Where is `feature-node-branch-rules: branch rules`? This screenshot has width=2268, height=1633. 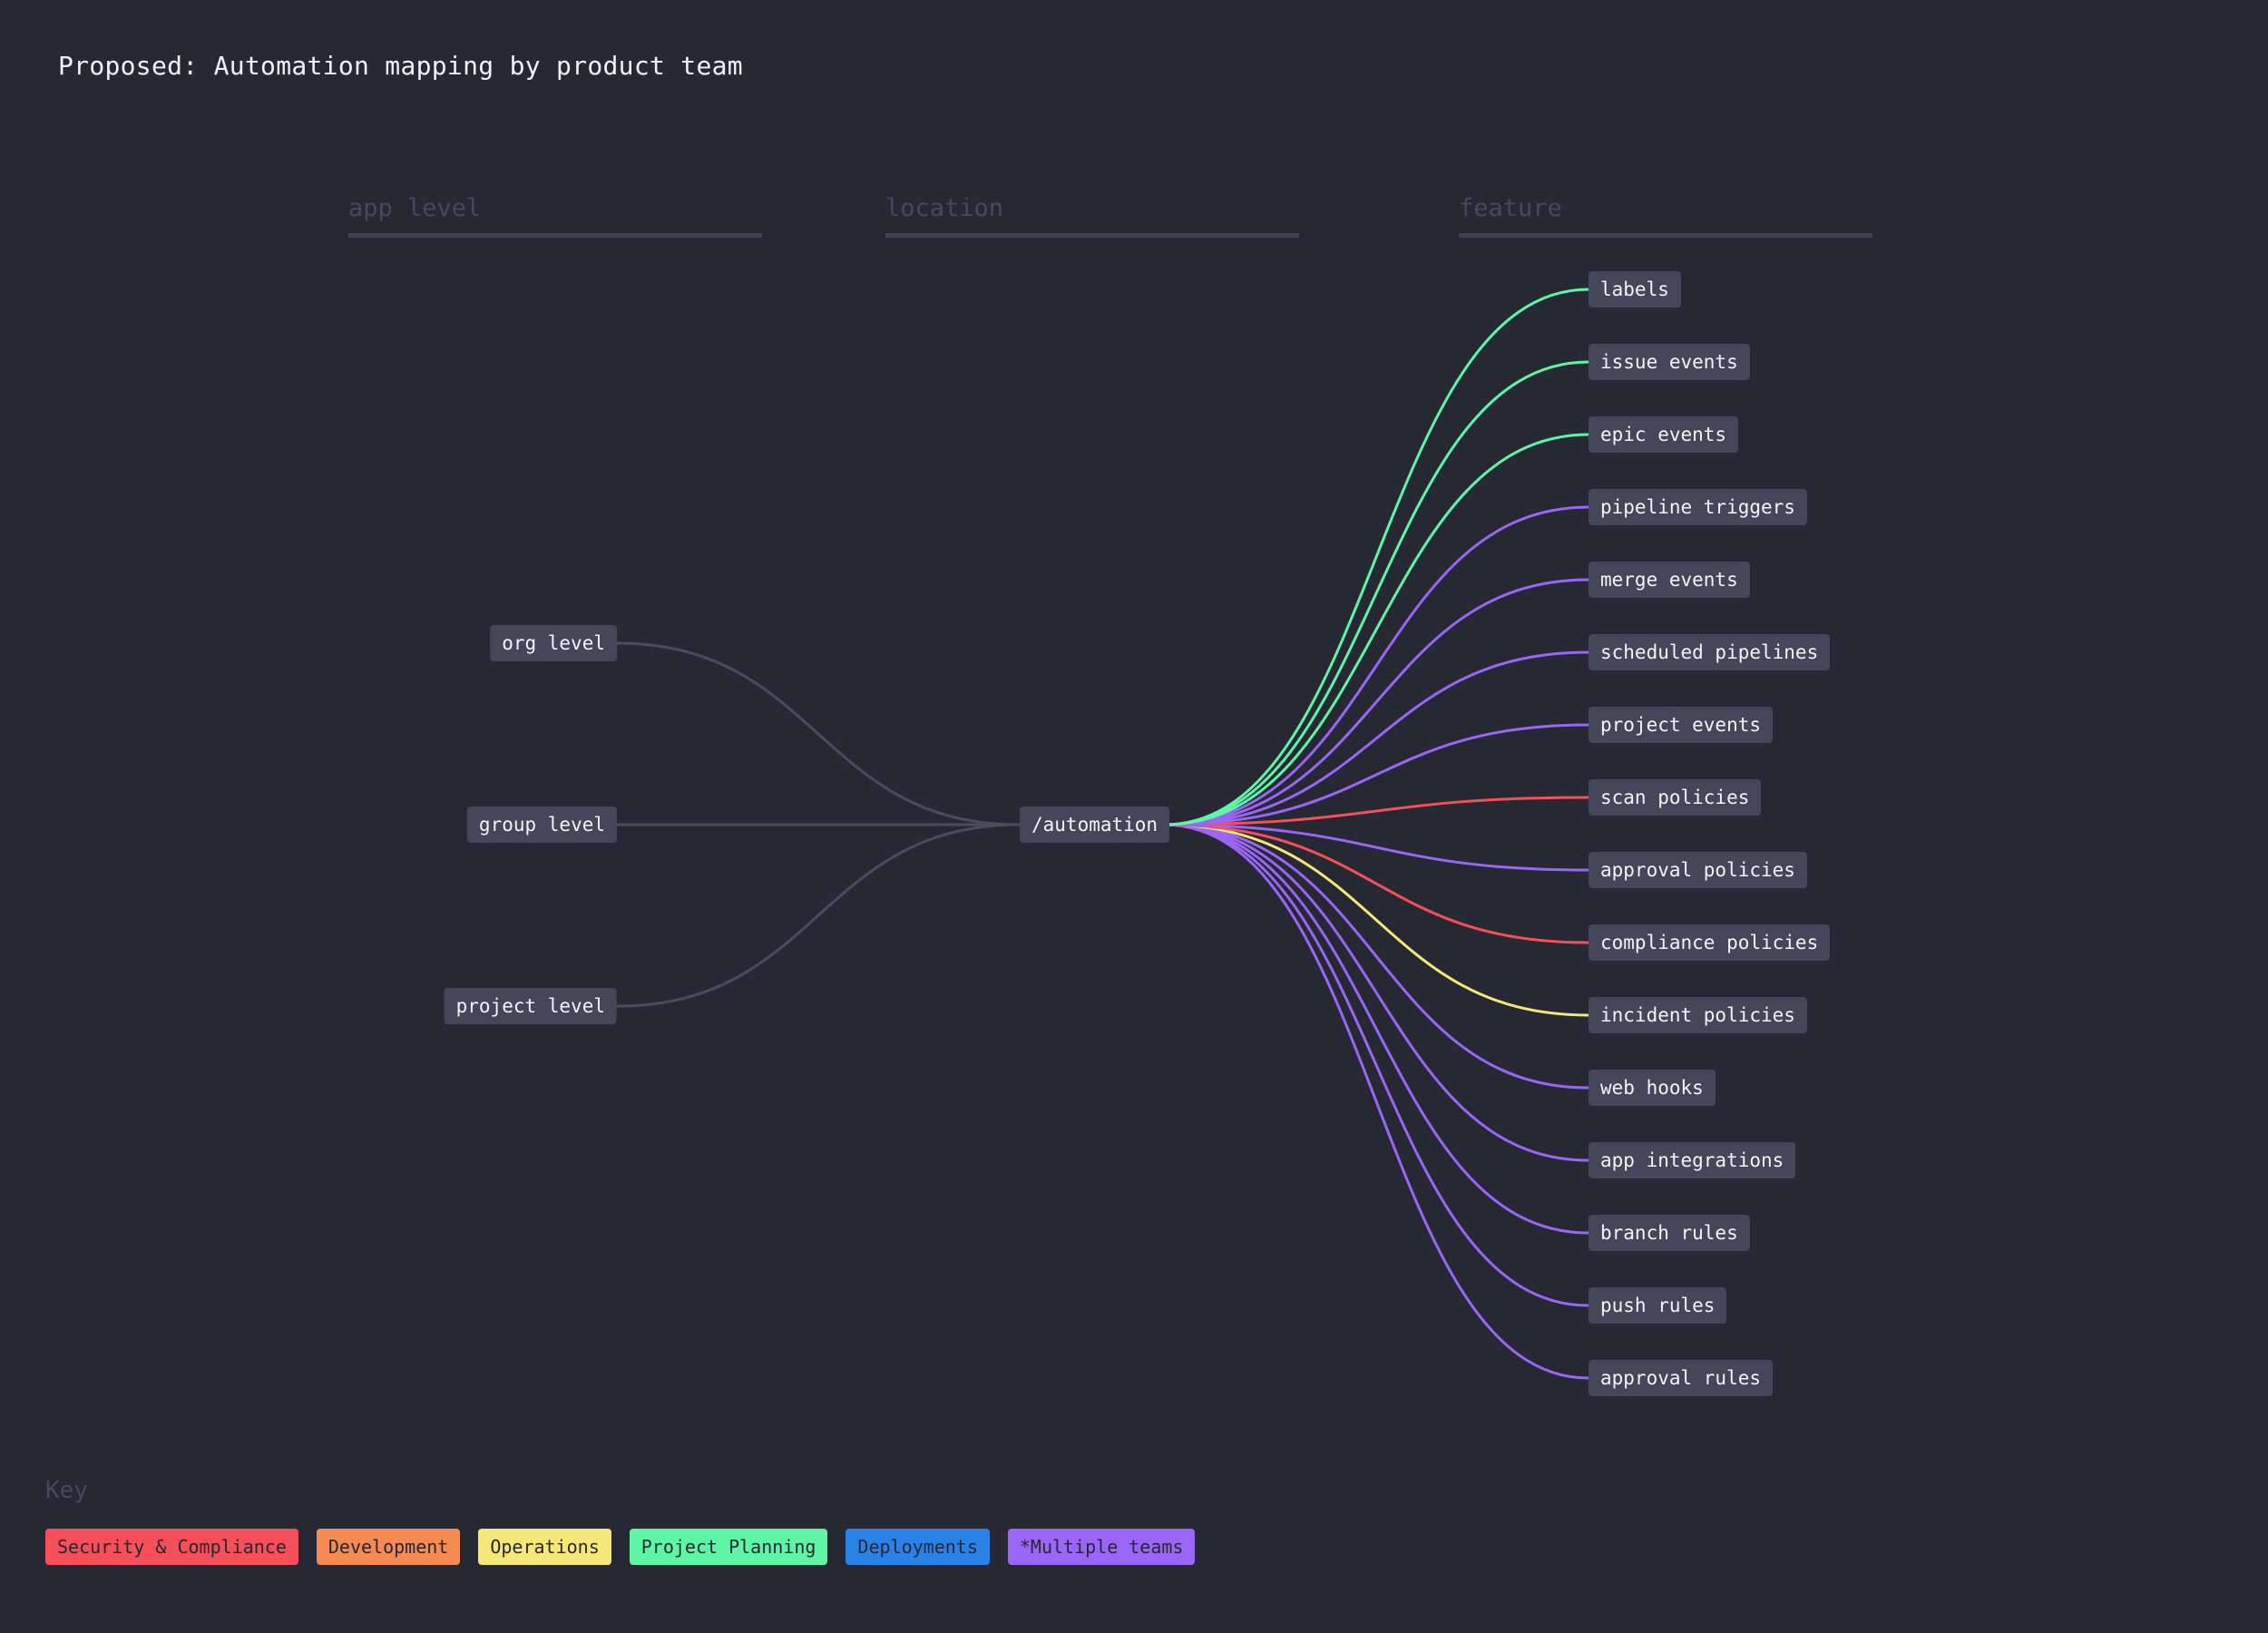
feature-node-branch-rules: branch rules is located at coordinates (1670, 1233).